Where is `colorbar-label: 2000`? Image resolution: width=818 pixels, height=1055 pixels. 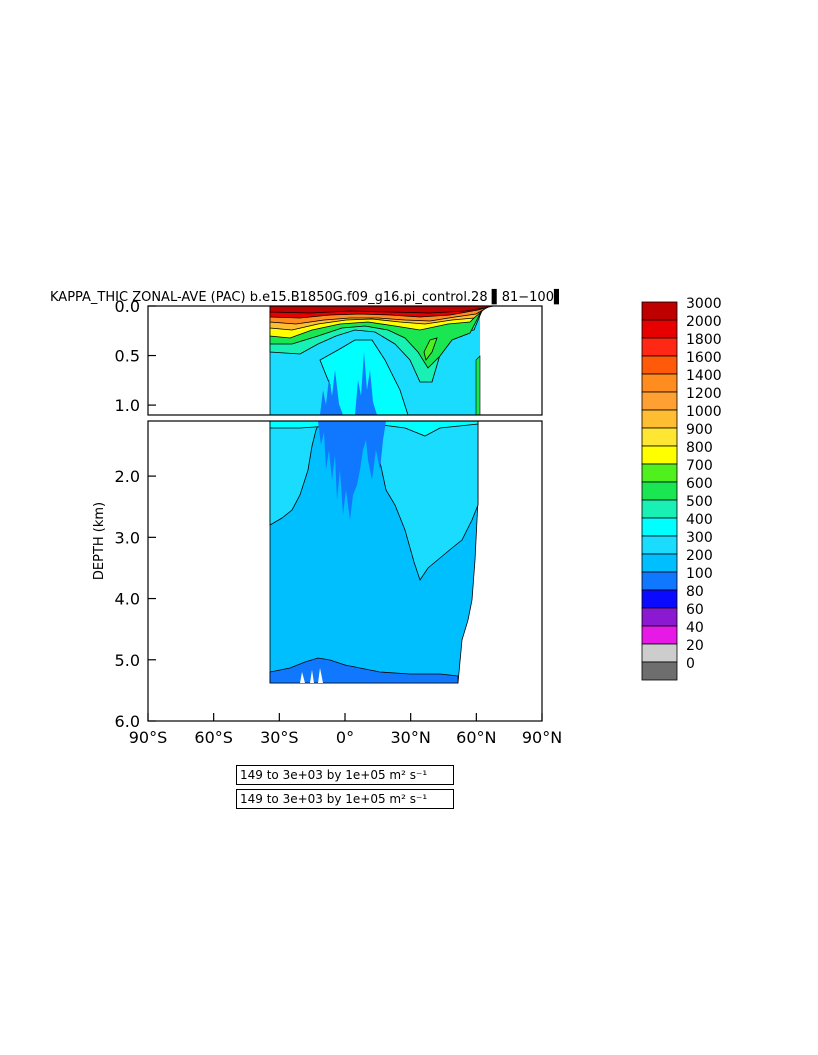
colorbar-label: 2000 is located at coordinates (704, 322).